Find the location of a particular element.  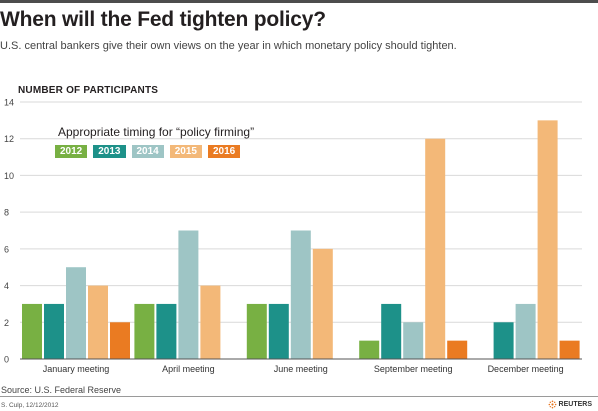

legend-item-2015: 2015 is located at coordinates (185, 151).